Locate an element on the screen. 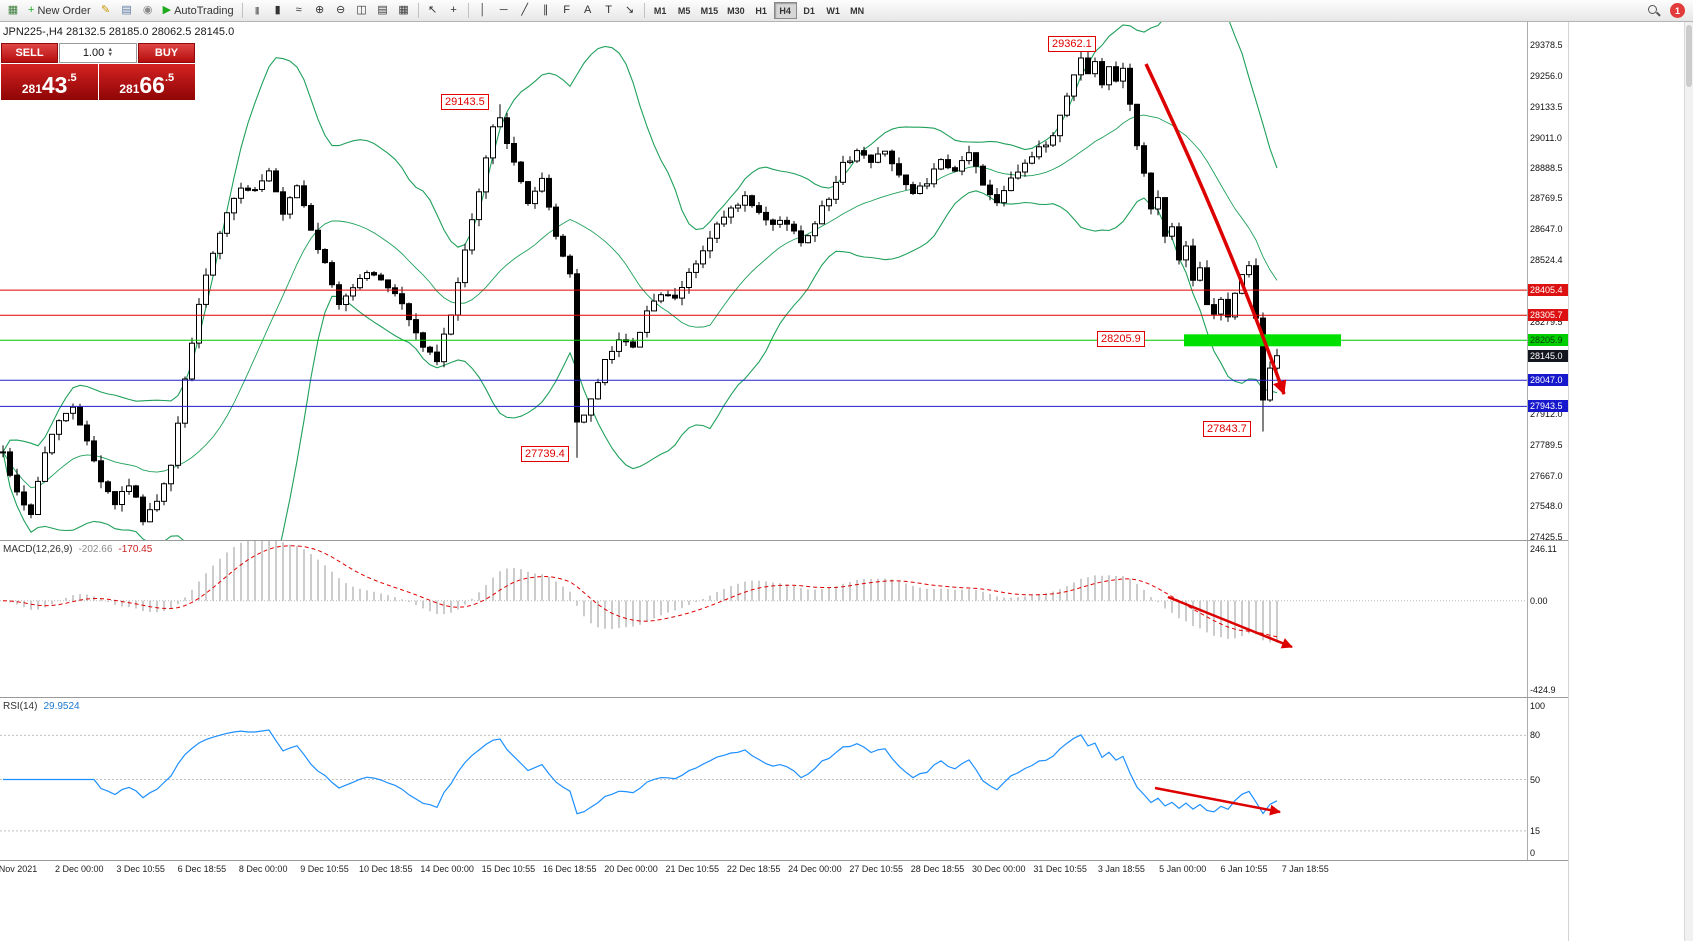 The height and width of the screenshot is (941, 1693). rsi-axis: 100 80 50 15 0 is located at coordinates (1547, 779).